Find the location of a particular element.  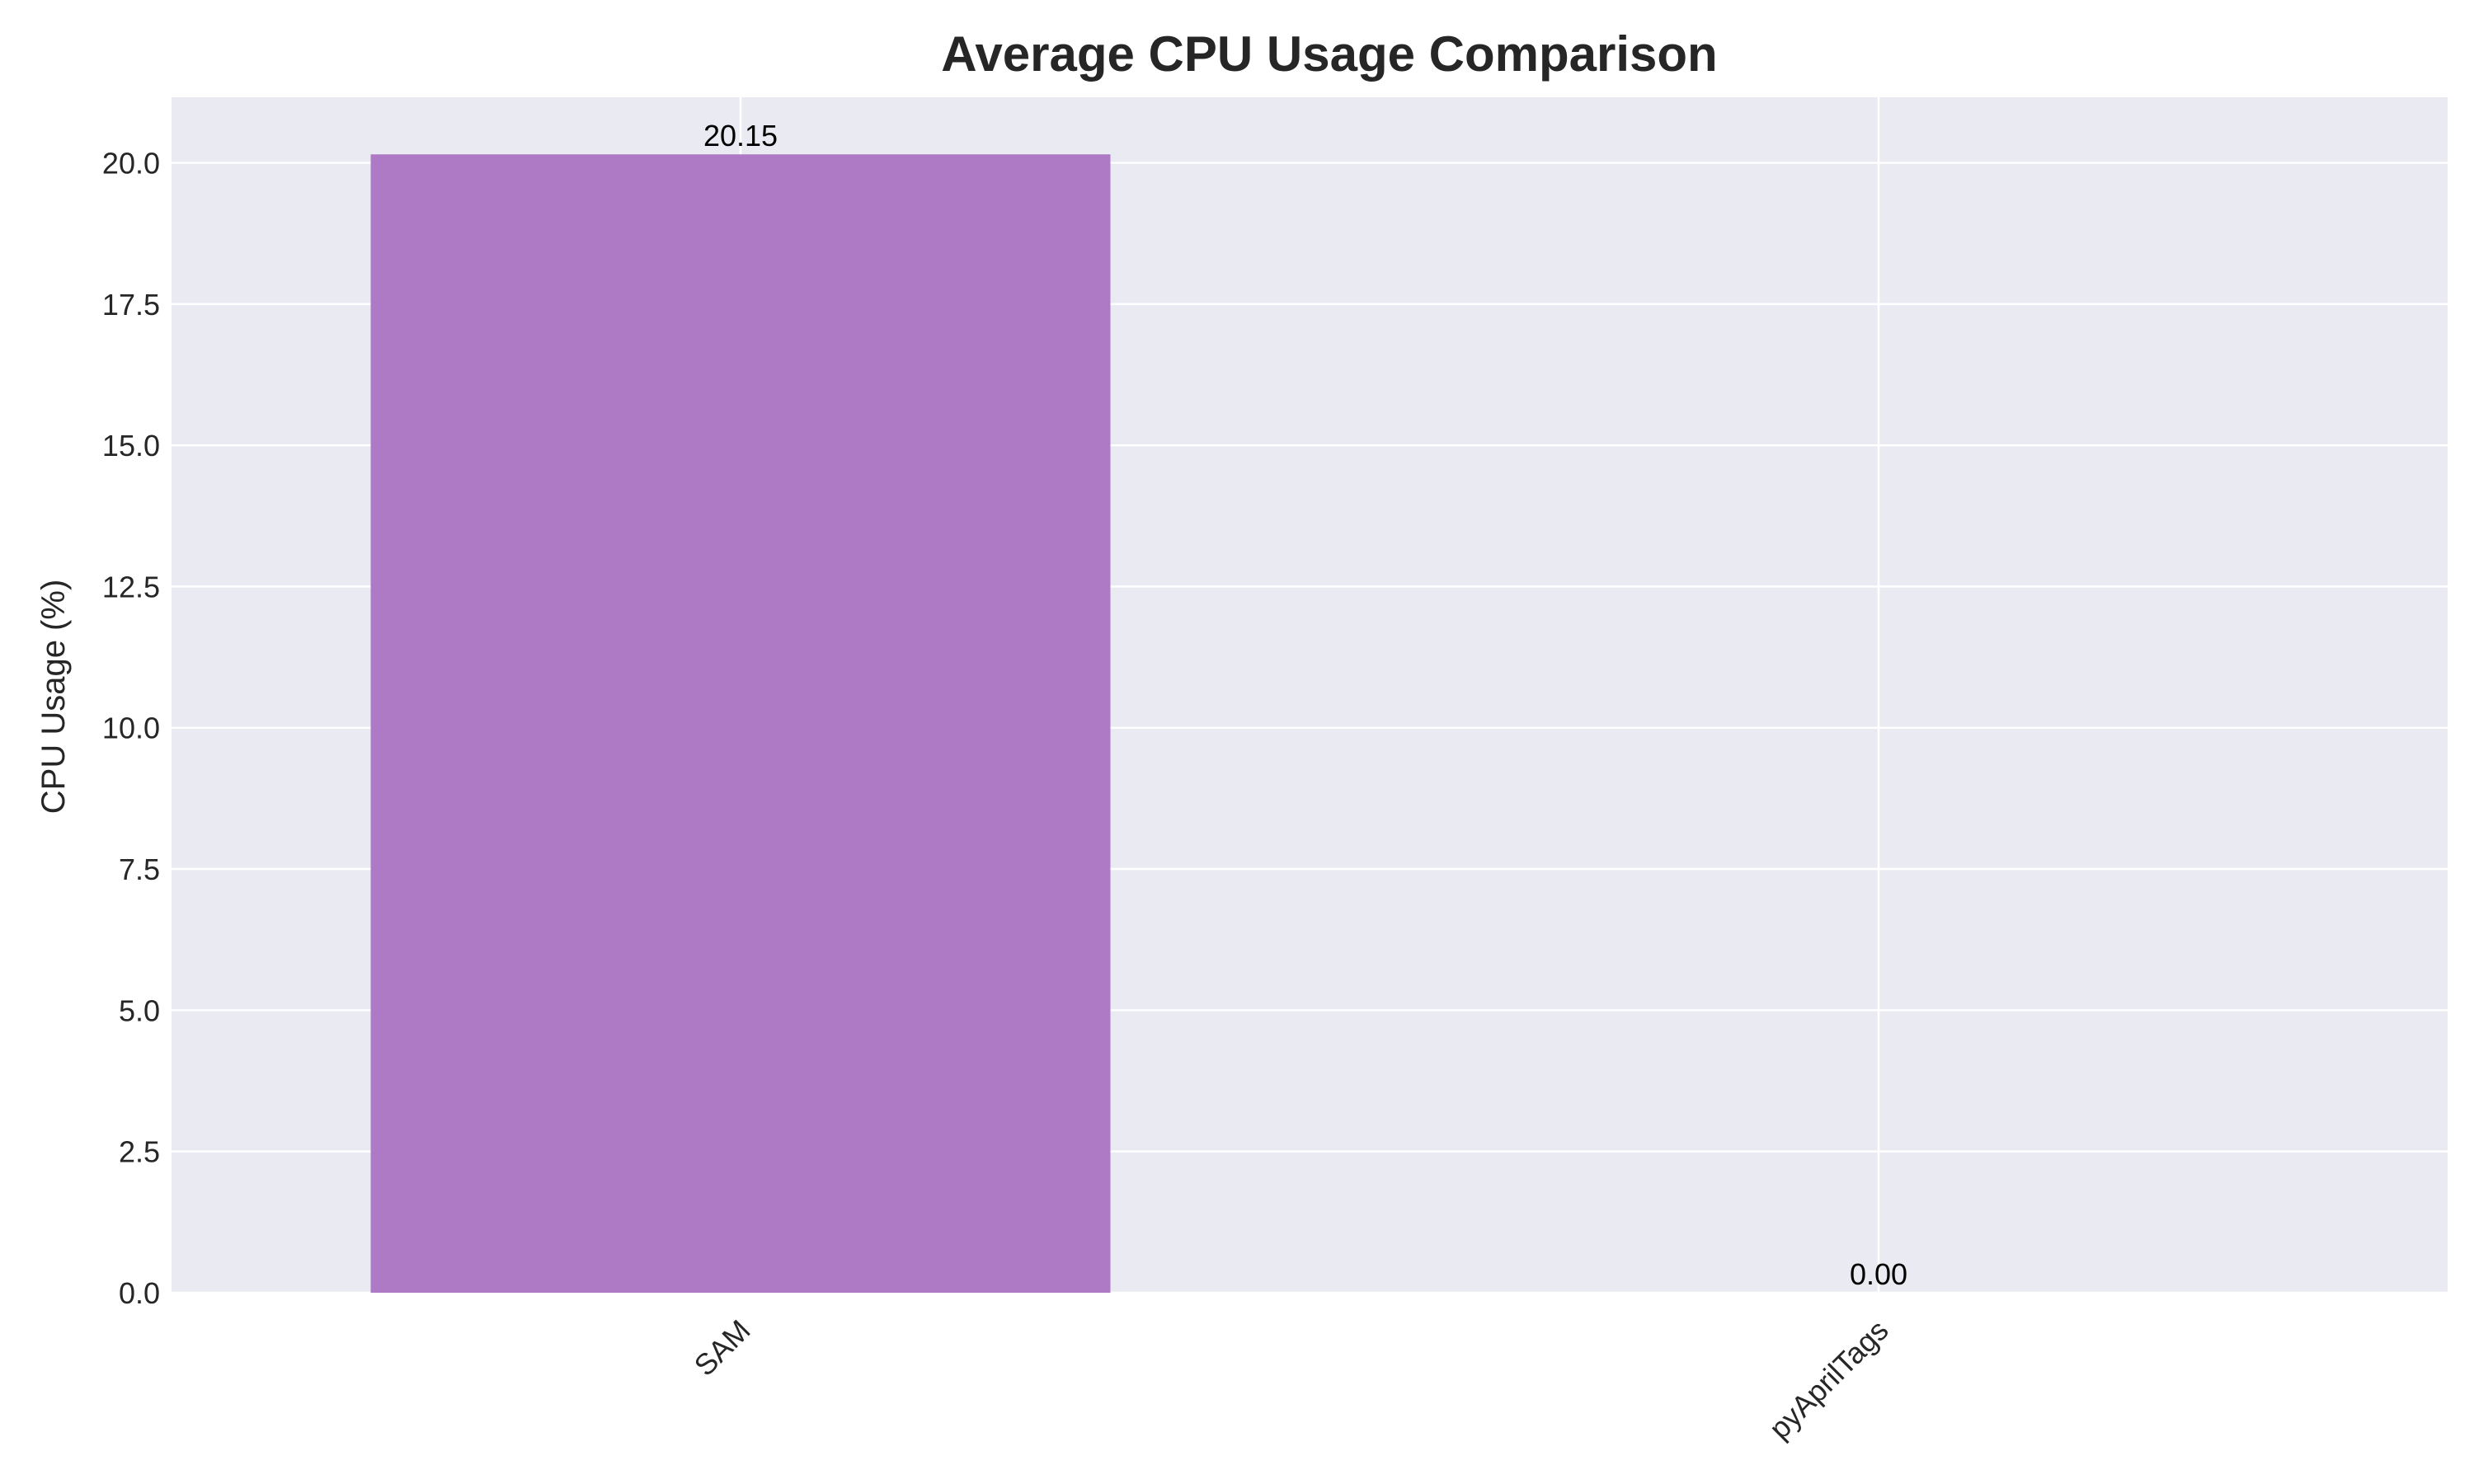

y-tick-label: 20.0 is located at coordinates (131, 163).